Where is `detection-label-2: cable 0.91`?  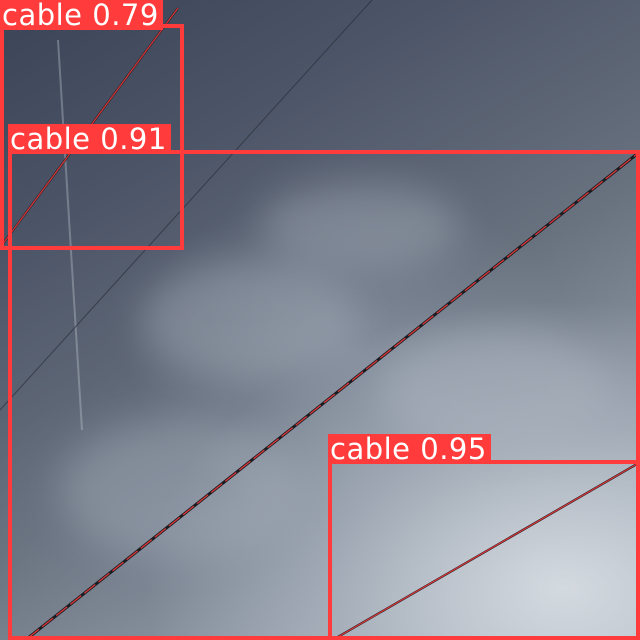
detection-label-2: cable 0.91 is located at coordinates (89, 139).